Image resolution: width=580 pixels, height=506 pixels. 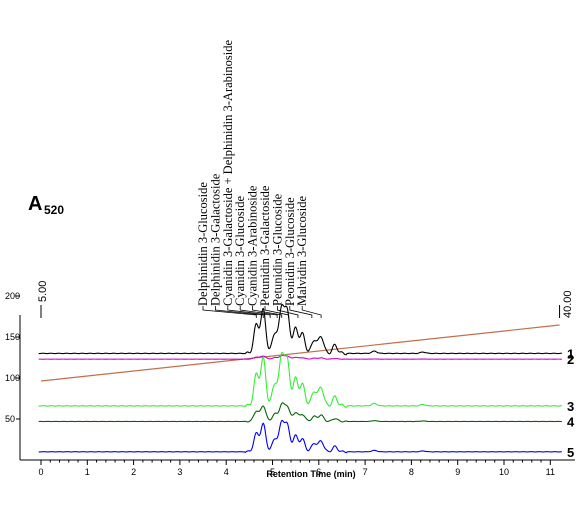 What do you see at coordinates (300, 329) in the screenshot?
I see `series-1-trace` at bounding box center [300, 329].